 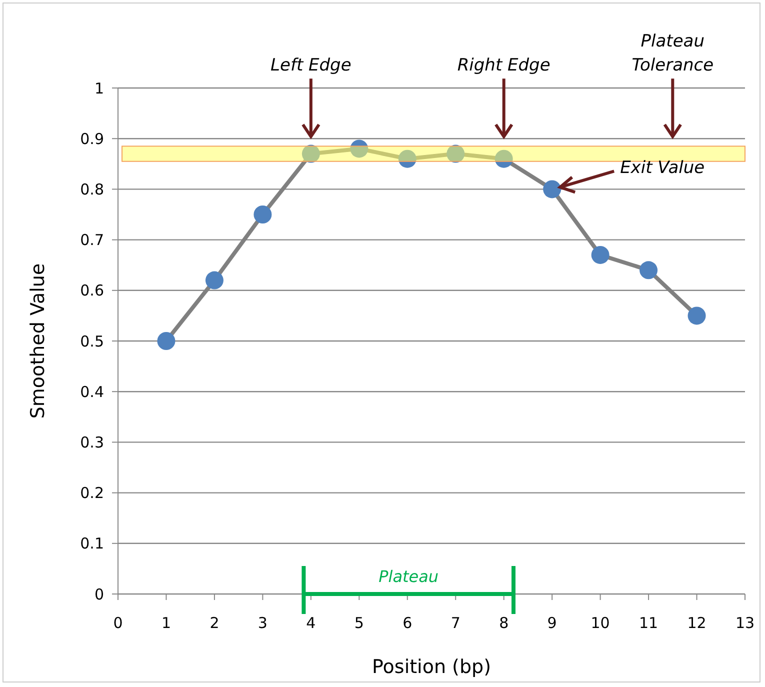 What do you see at coordinates (648, 623) in the screenshot?
I see `x-tick-label: 11` at bounding box center [648, 623].